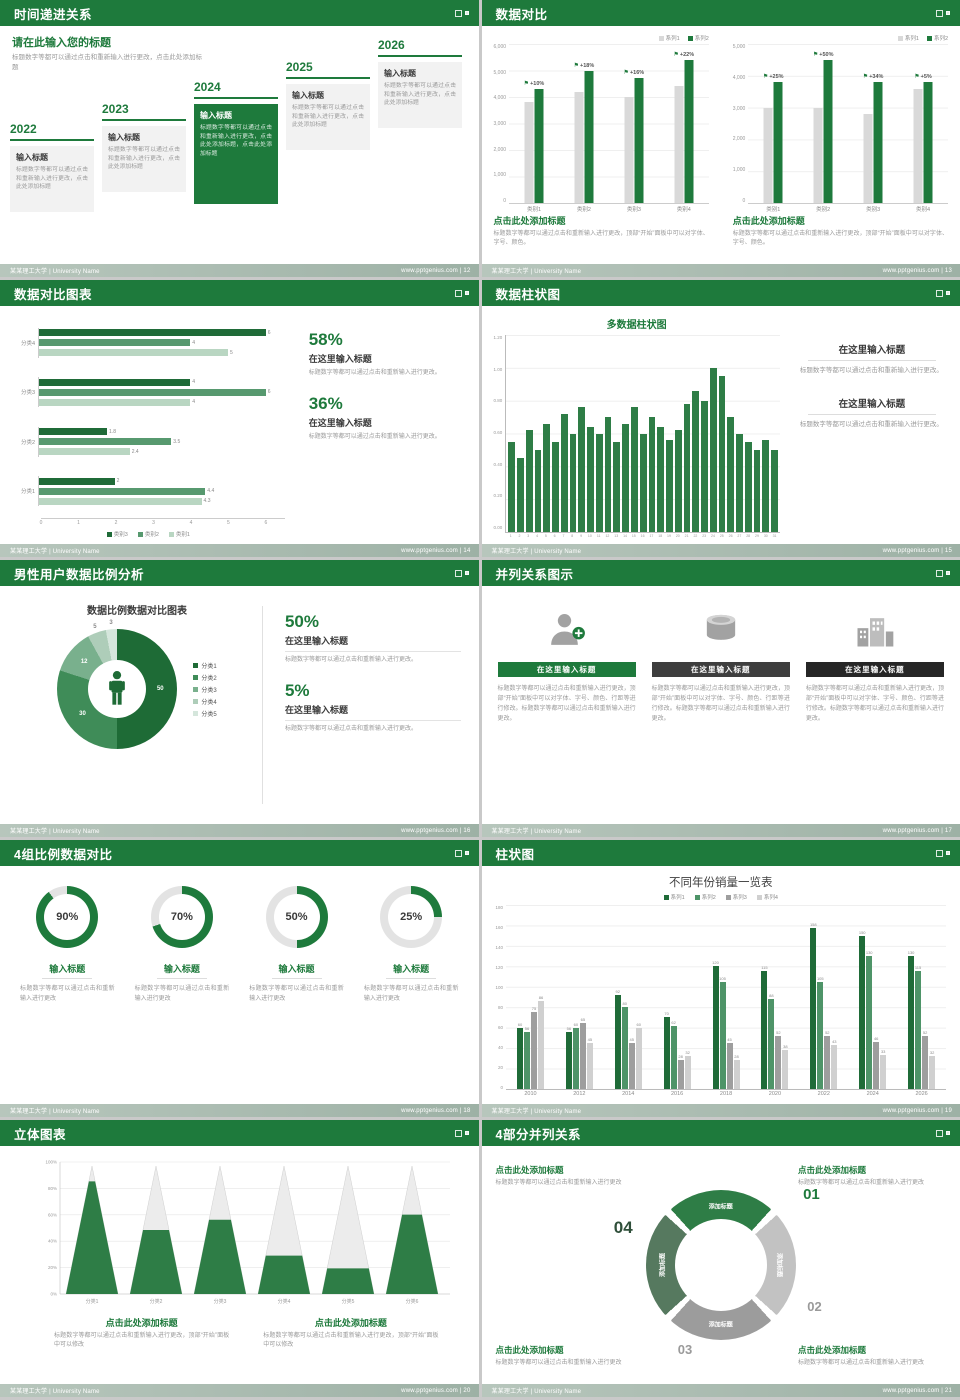 The image size is (960, 1400). I want to click on corner-block-bottom-left: 点击此处添加标题 标题数字等都可以通过点击和重新输入进行更改, so click(570, 1356).